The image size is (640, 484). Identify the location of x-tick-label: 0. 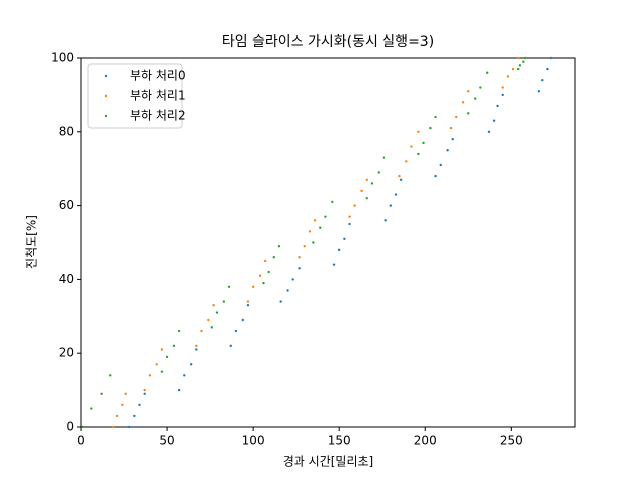
(81, 441).